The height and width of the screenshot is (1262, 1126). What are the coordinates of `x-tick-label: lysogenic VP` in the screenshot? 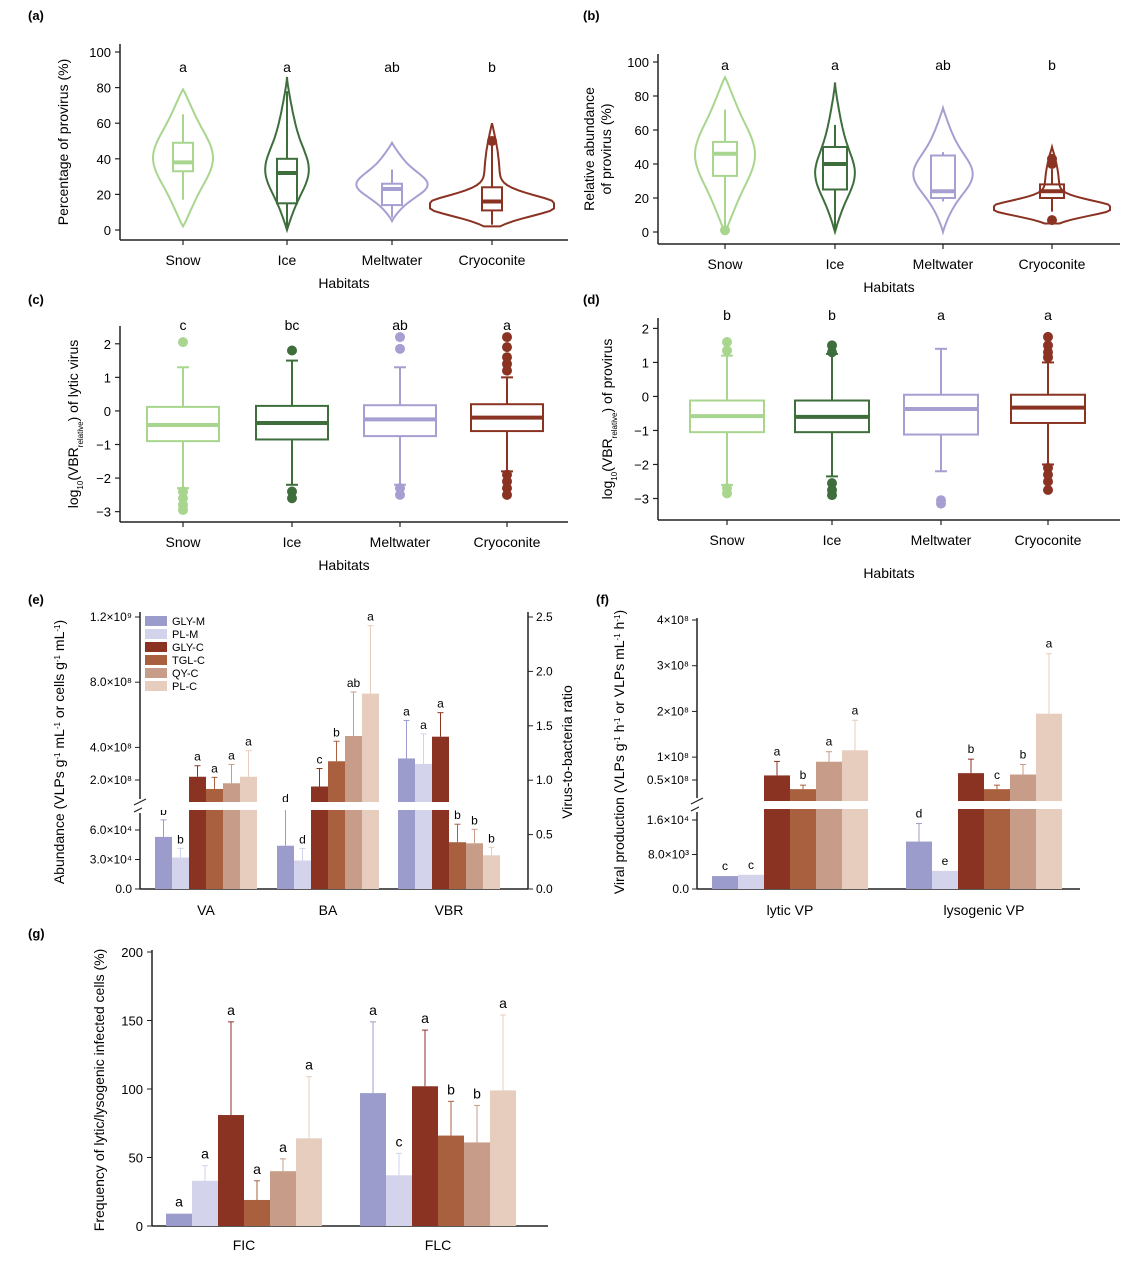 It's located at (984, 910).